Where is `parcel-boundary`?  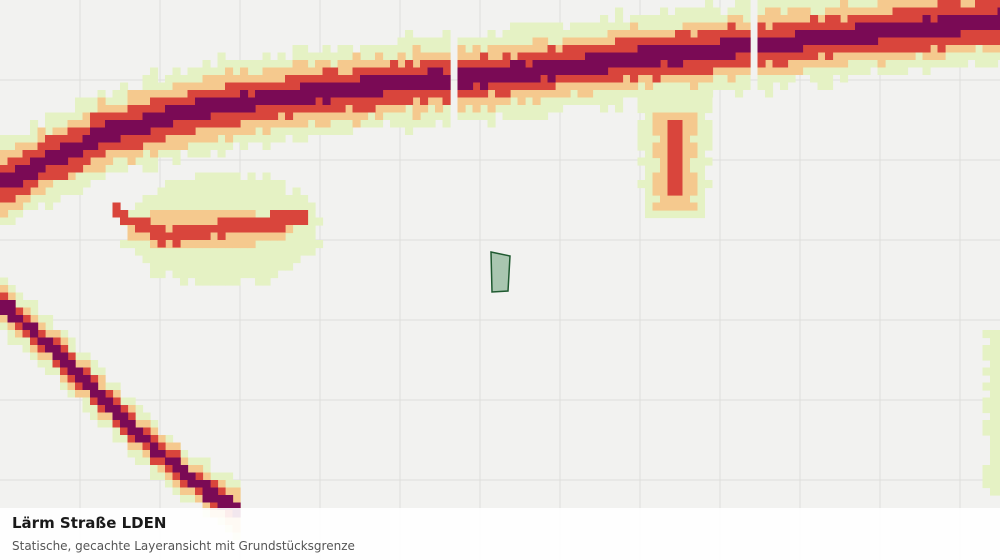
parcel-boundary is located at coordinates (500, 272).